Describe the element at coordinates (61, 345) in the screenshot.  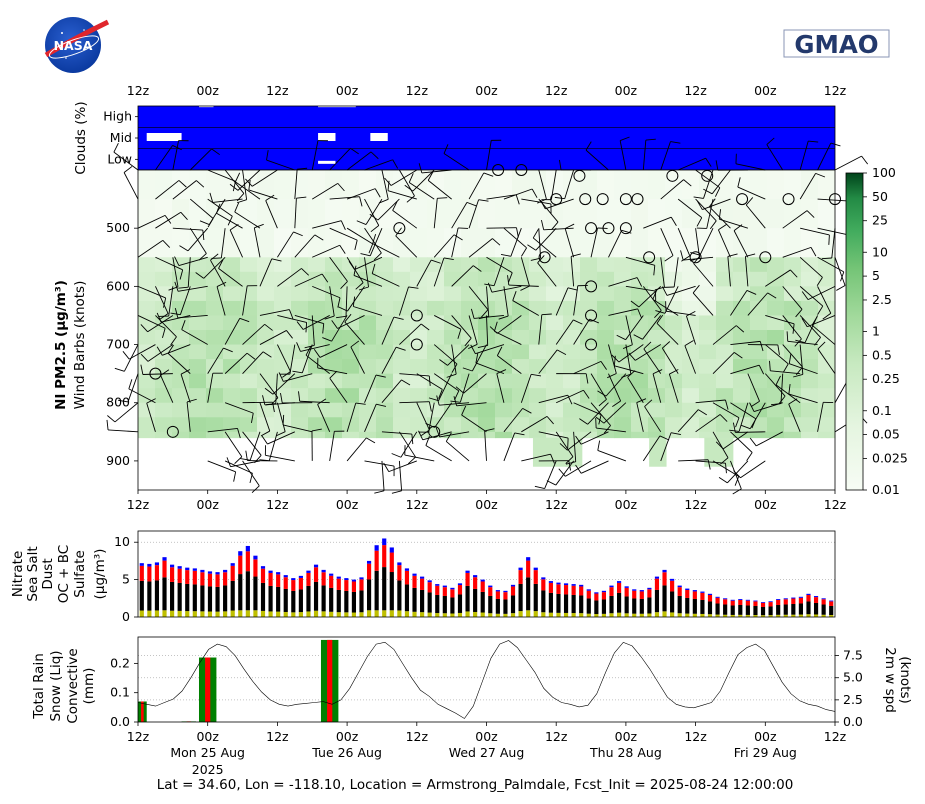
I see `pm25-ylabel: NI PM2.5 (μg/m³)` at that location.